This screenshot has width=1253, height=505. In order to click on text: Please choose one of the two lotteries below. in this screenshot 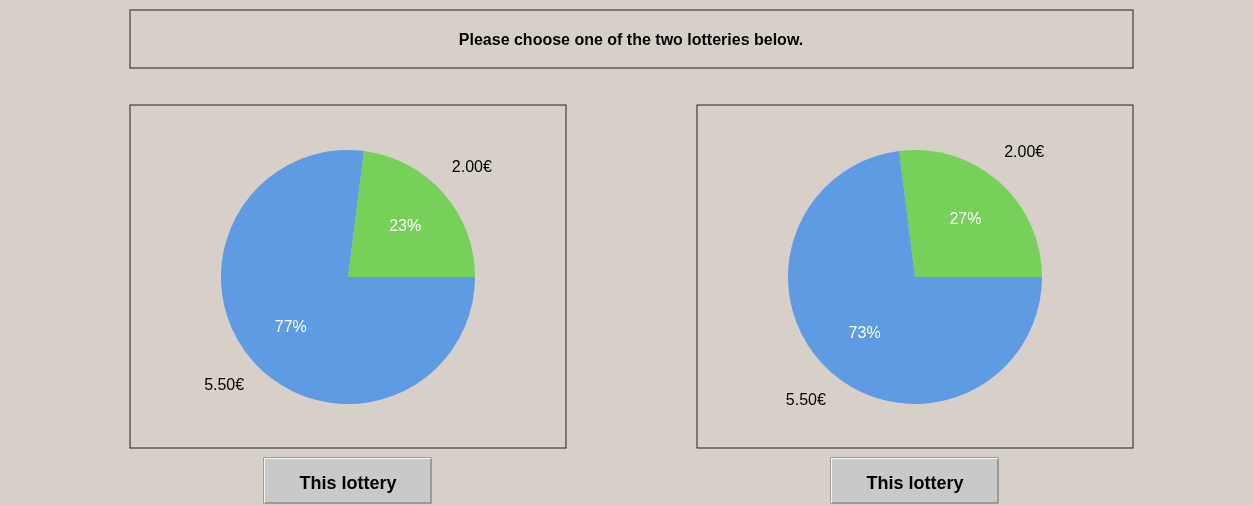, I will do `click(631, 39)`.